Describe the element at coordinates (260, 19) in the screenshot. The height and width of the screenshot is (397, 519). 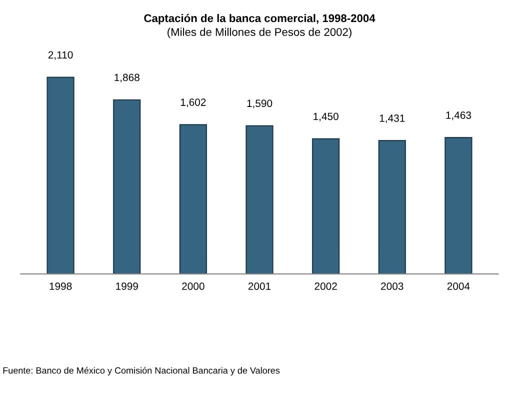
I see `chart-title: Captación de la banca comercial, 1998-2004` at that location.